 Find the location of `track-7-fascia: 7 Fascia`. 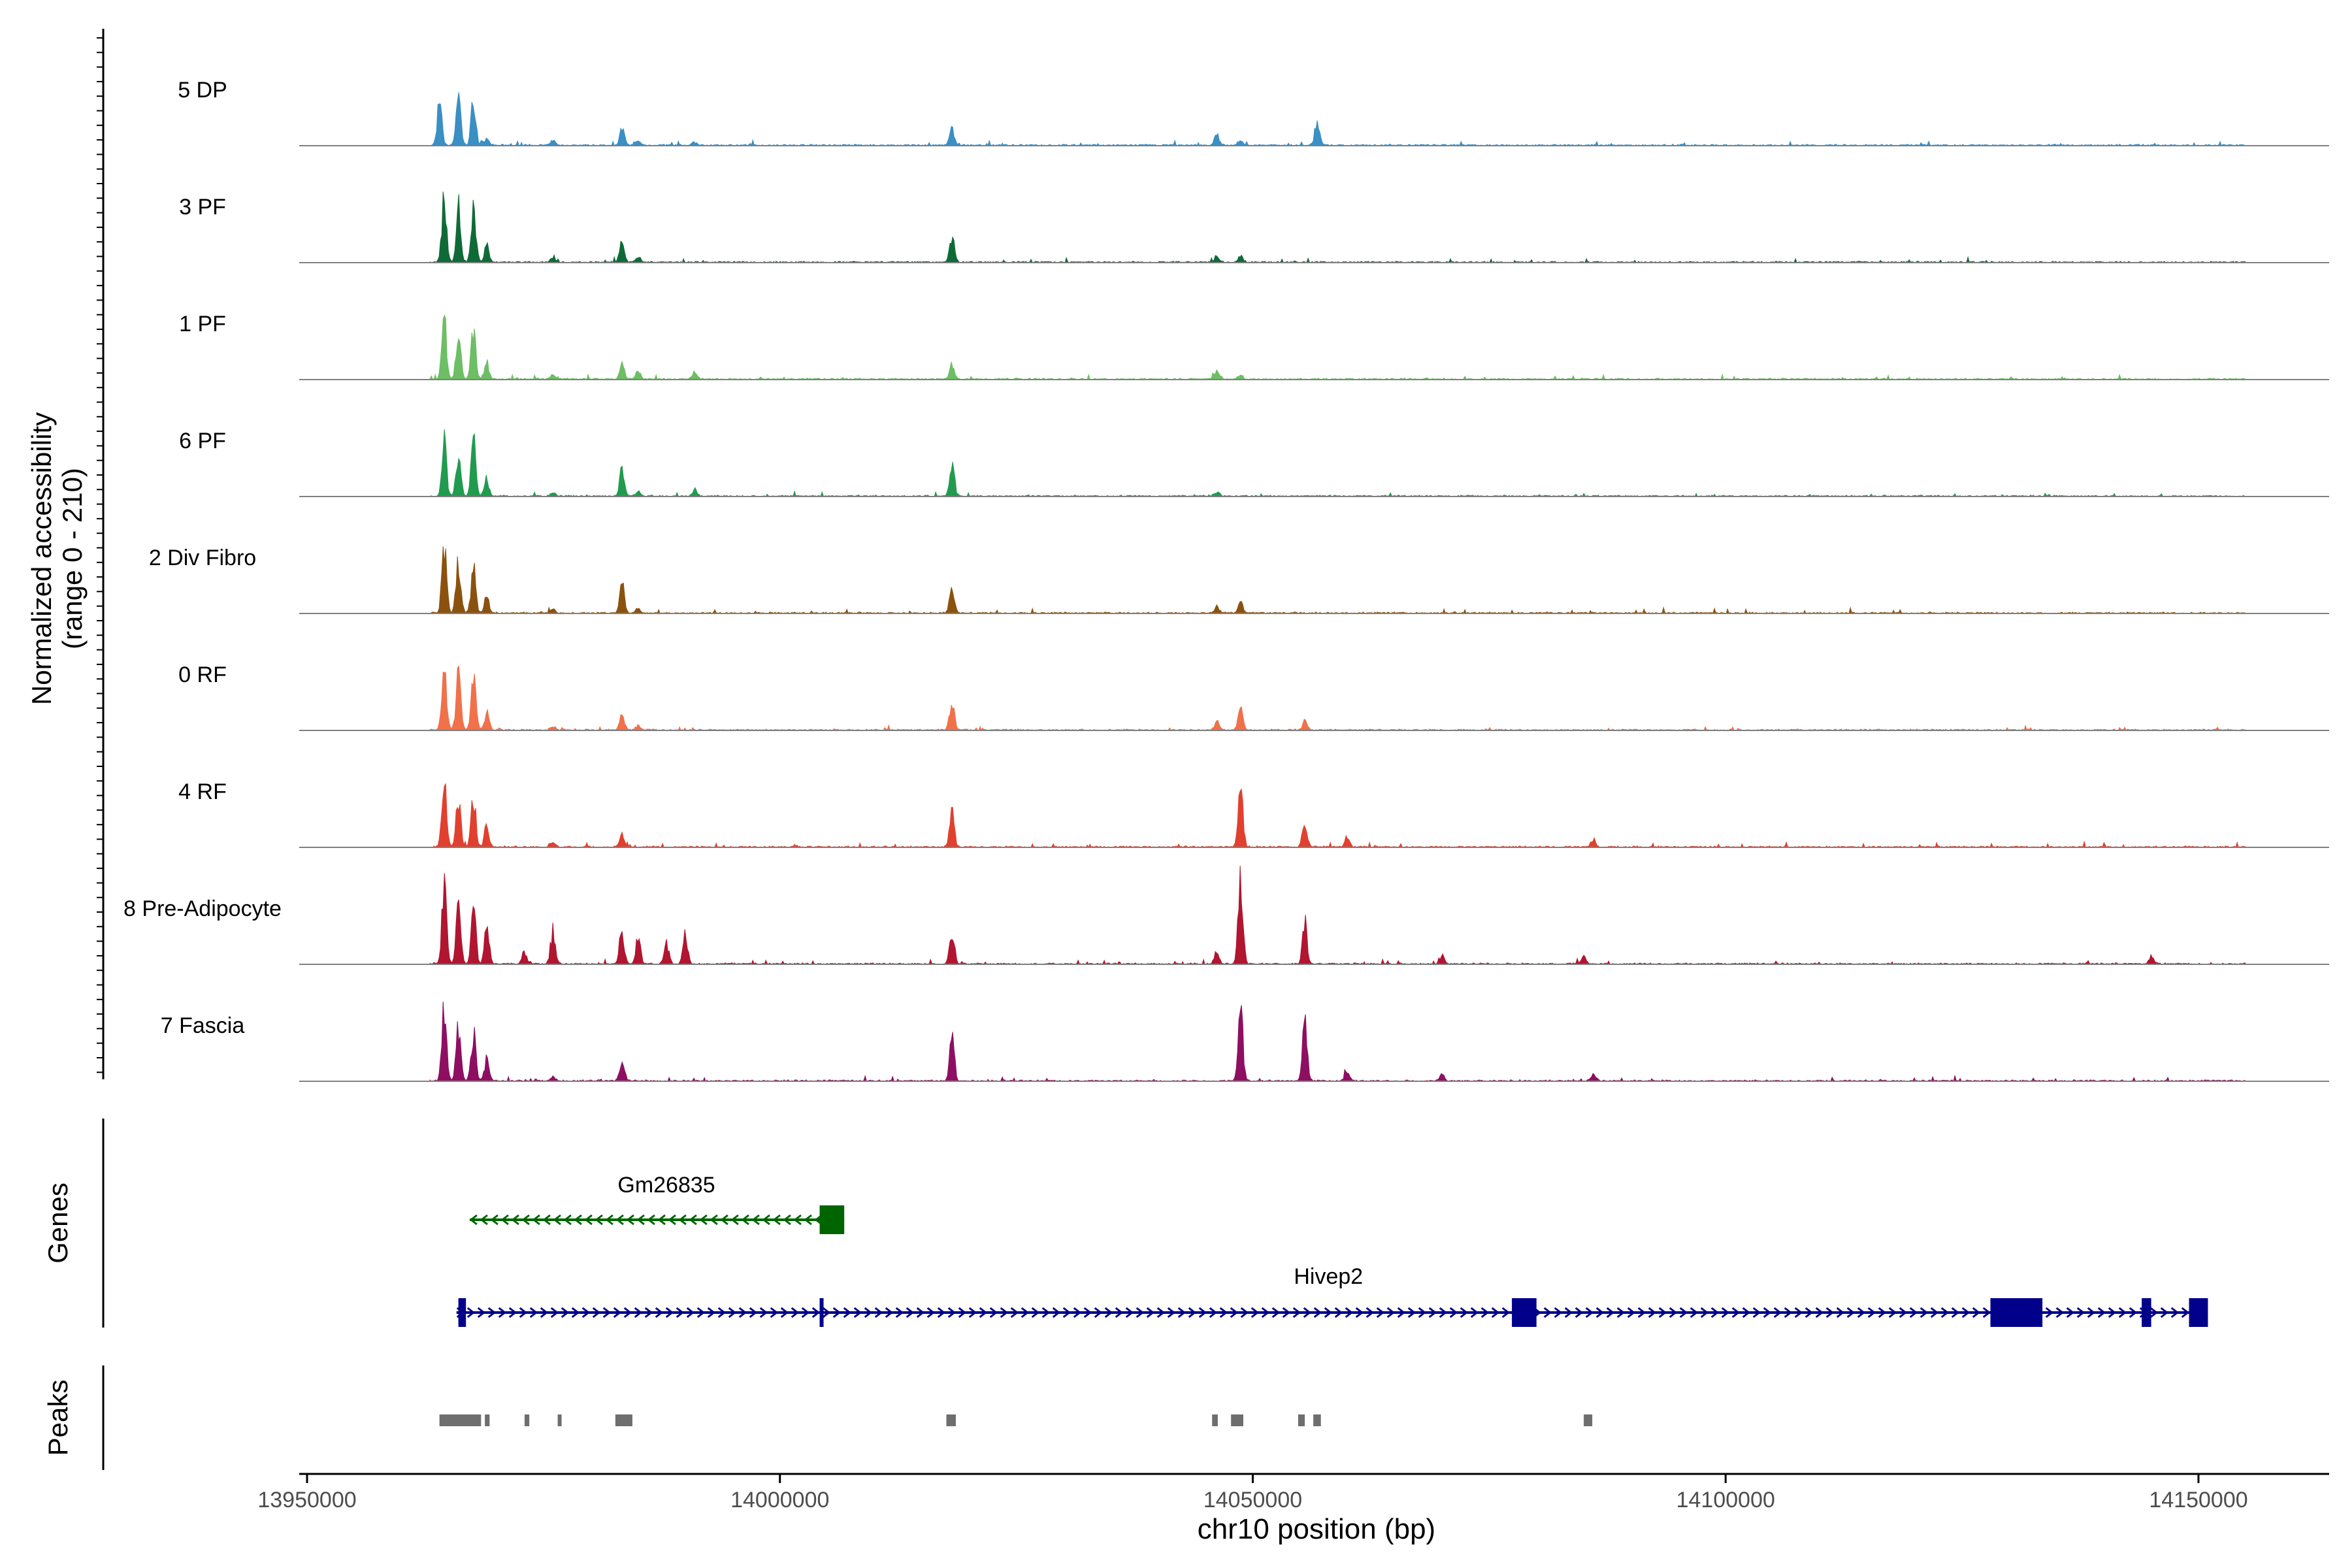

track-7-fascia: 7 Fascia is located at coordinates (1245, 1042).